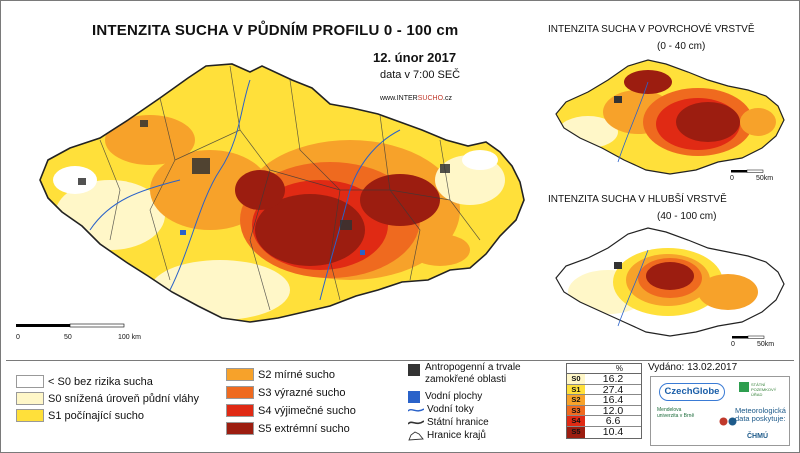 The width and height of the screenshot is (800, 453). I want to click on percent-table-header: %, so click(604, 369).